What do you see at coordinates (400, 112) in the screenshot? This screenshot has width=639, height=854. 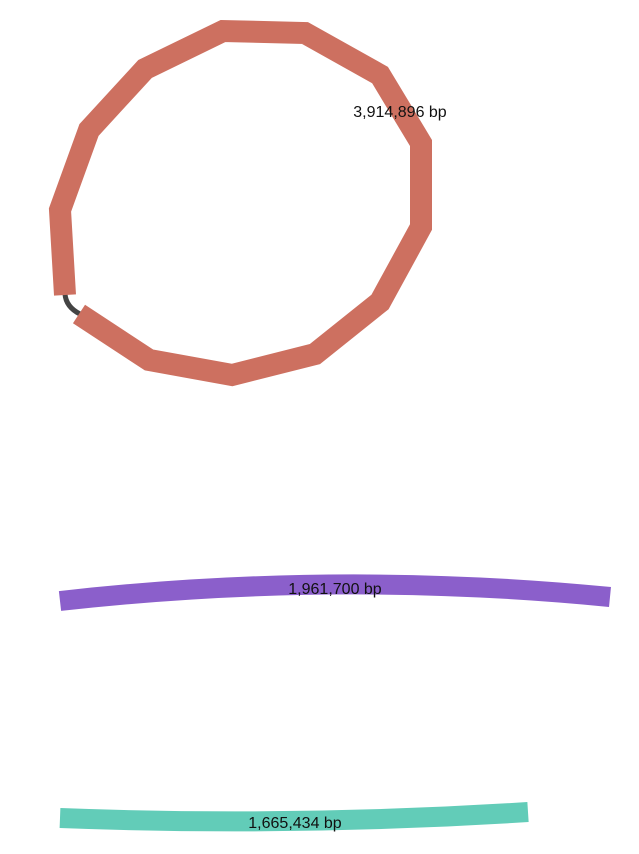 I see `contig-1-length-label: 3,914,896 bp` at bounding box center [400, 112].